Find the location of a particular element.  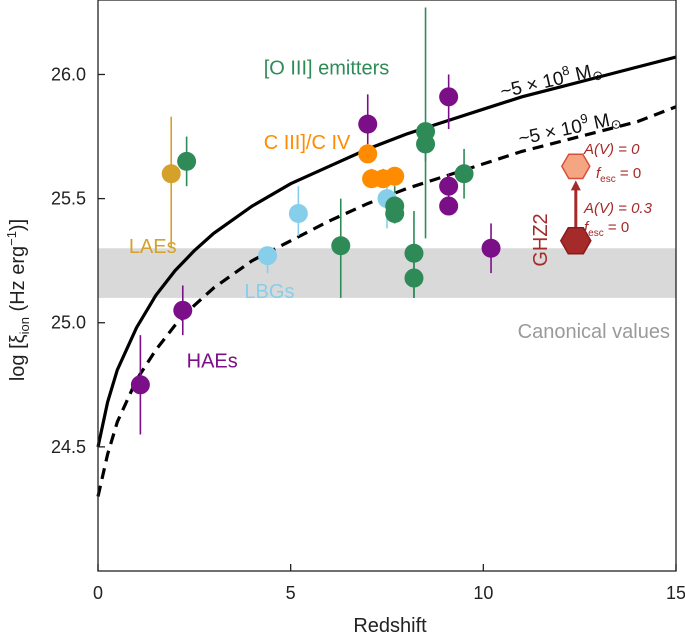

y-tick-label: 25.5 is located at coordinates (68, 199).